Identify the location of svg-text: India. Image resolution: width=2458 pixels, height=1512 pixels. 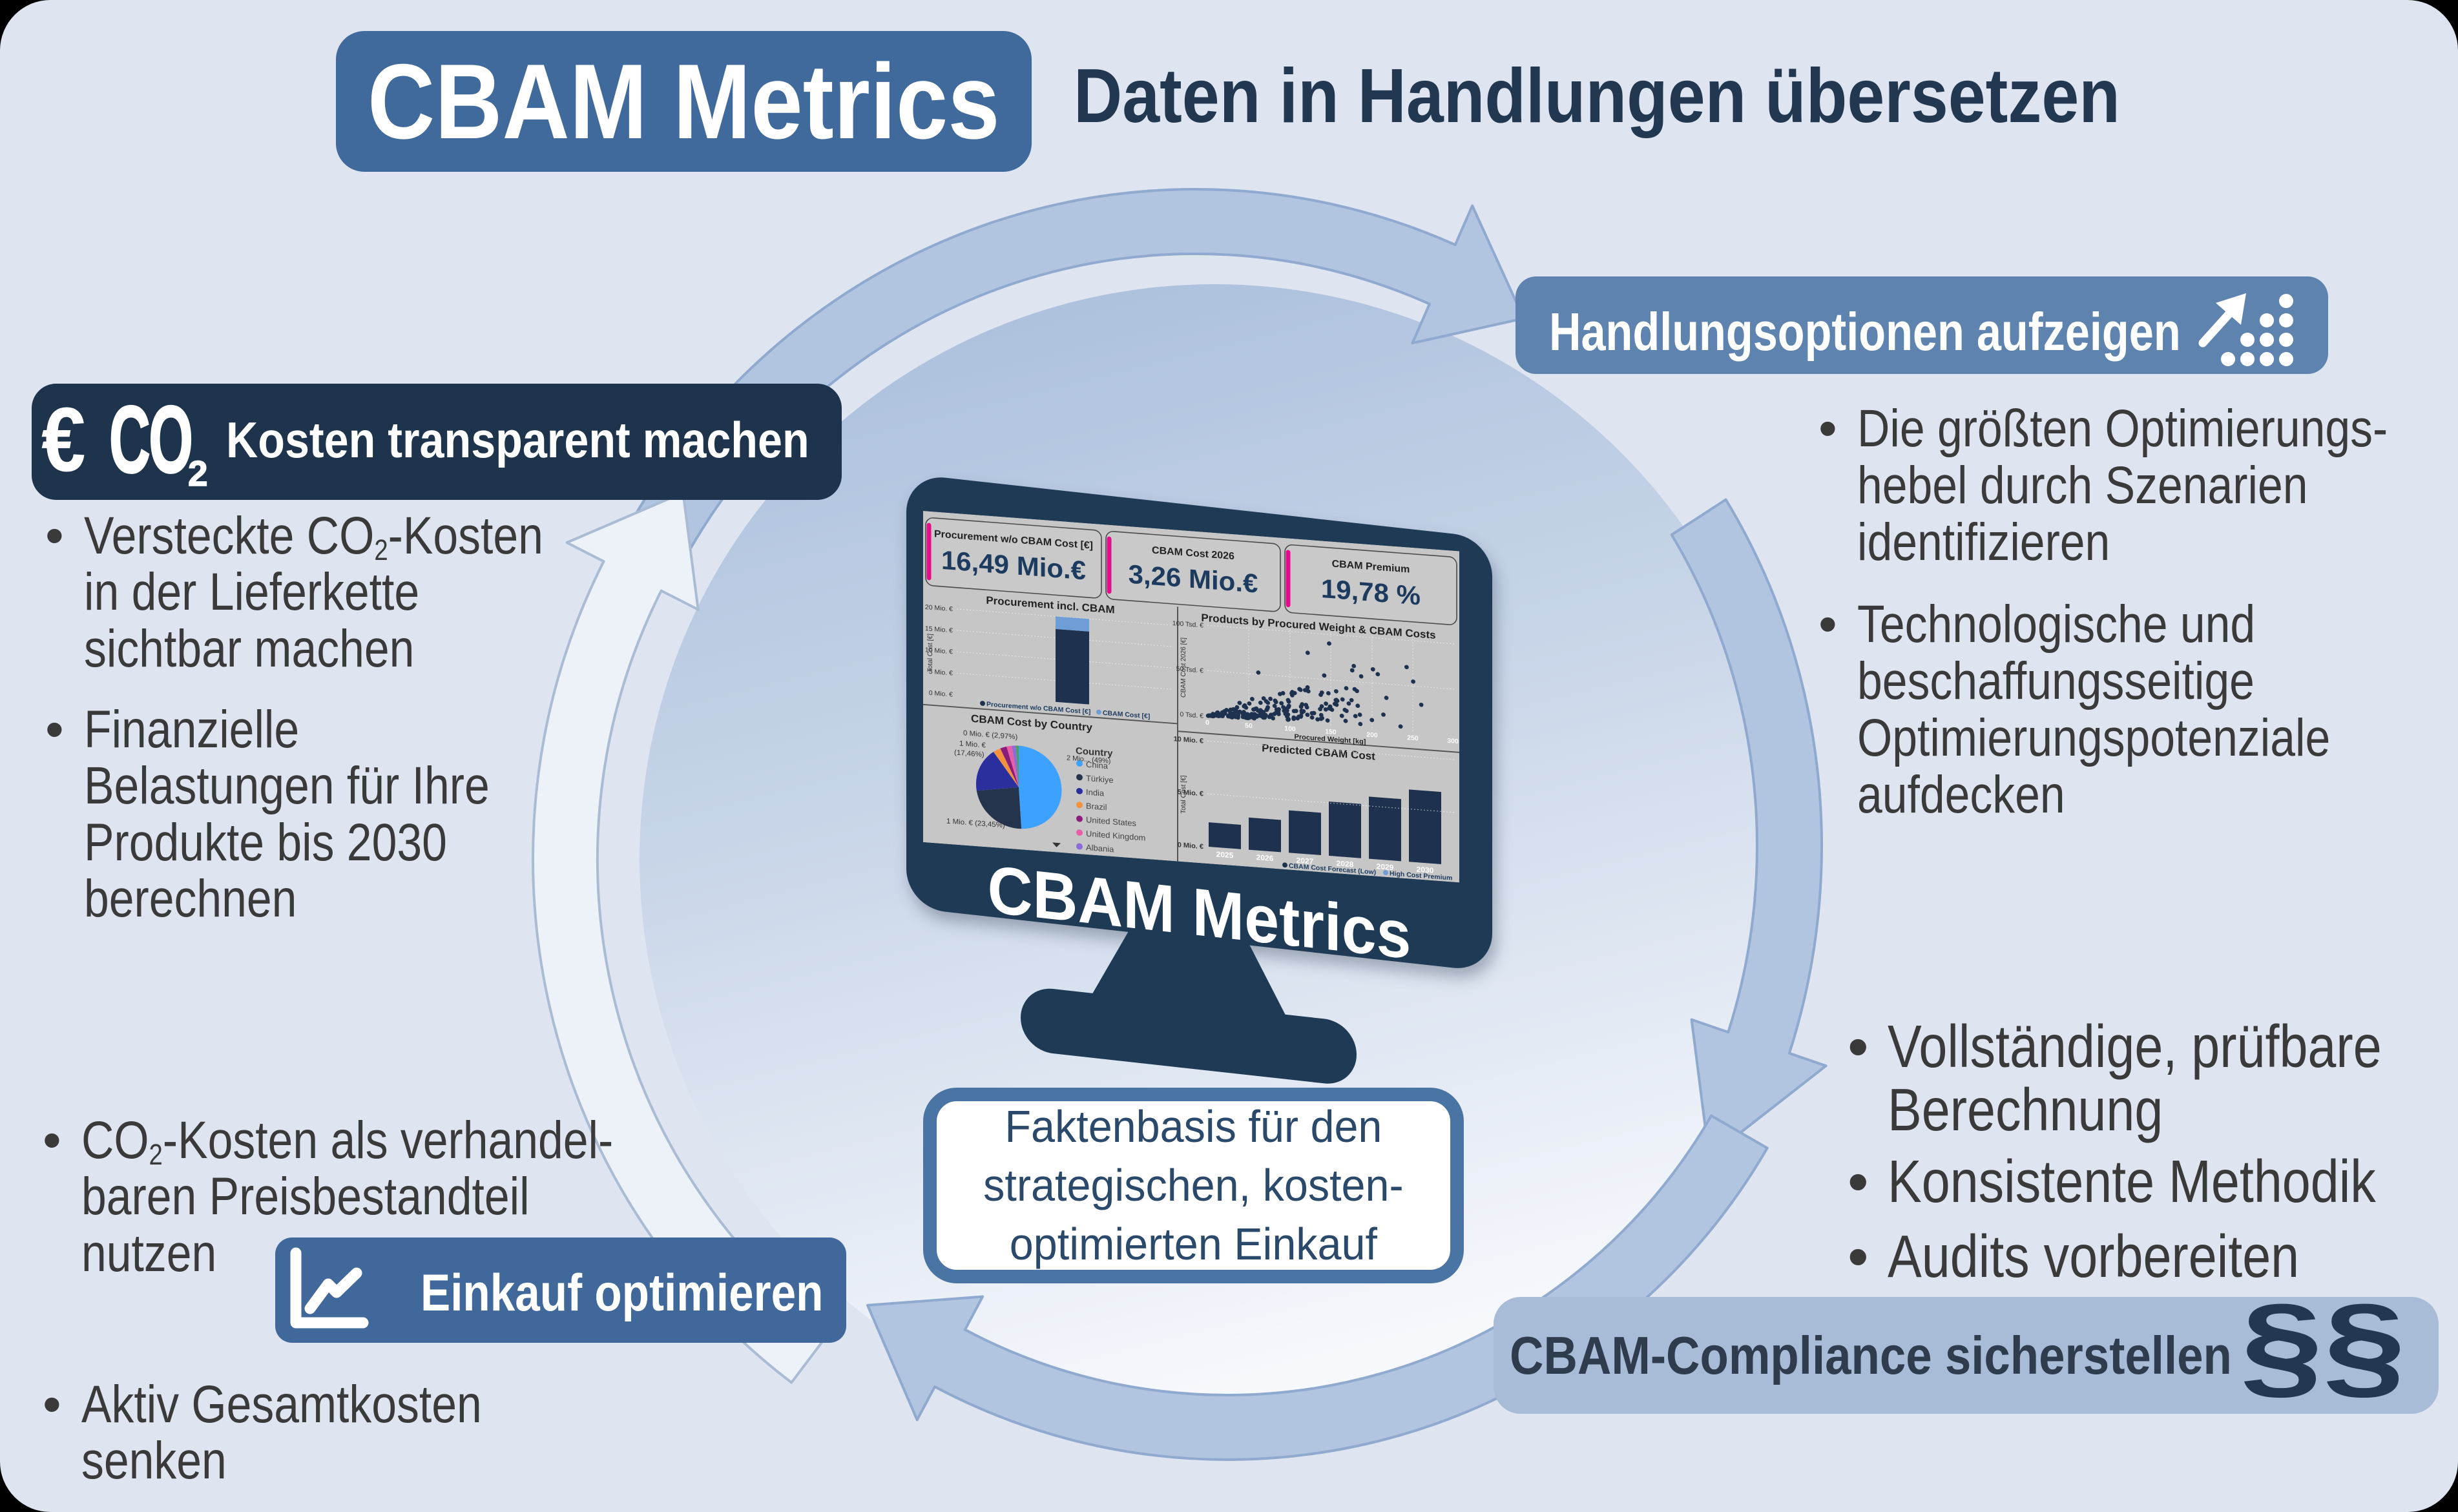
(1095, 793).